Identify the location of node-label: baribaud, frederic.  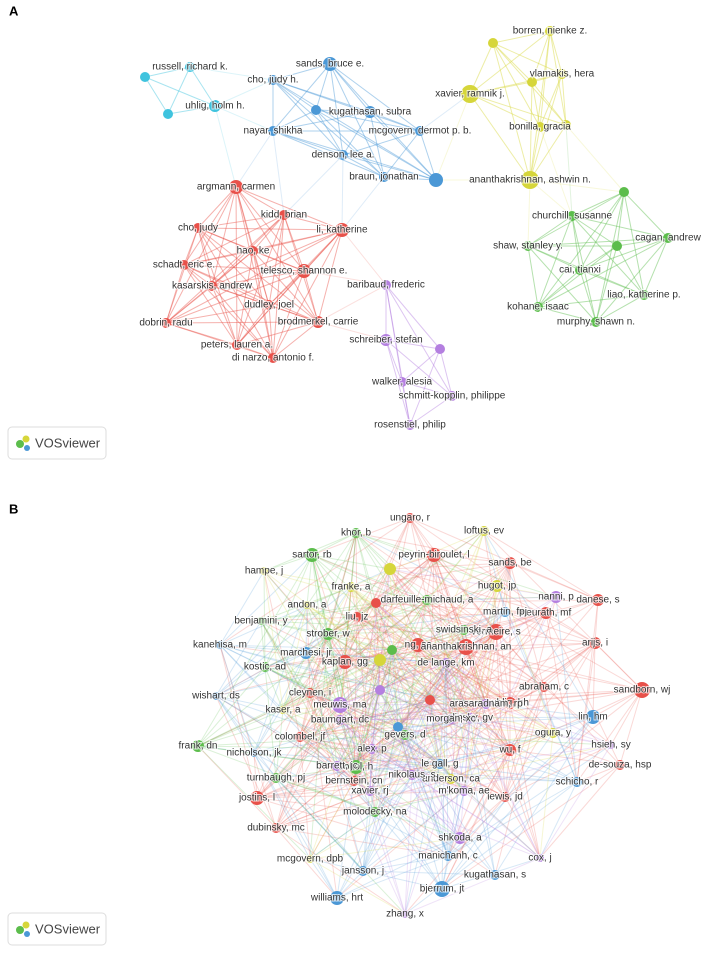
(386, 285).